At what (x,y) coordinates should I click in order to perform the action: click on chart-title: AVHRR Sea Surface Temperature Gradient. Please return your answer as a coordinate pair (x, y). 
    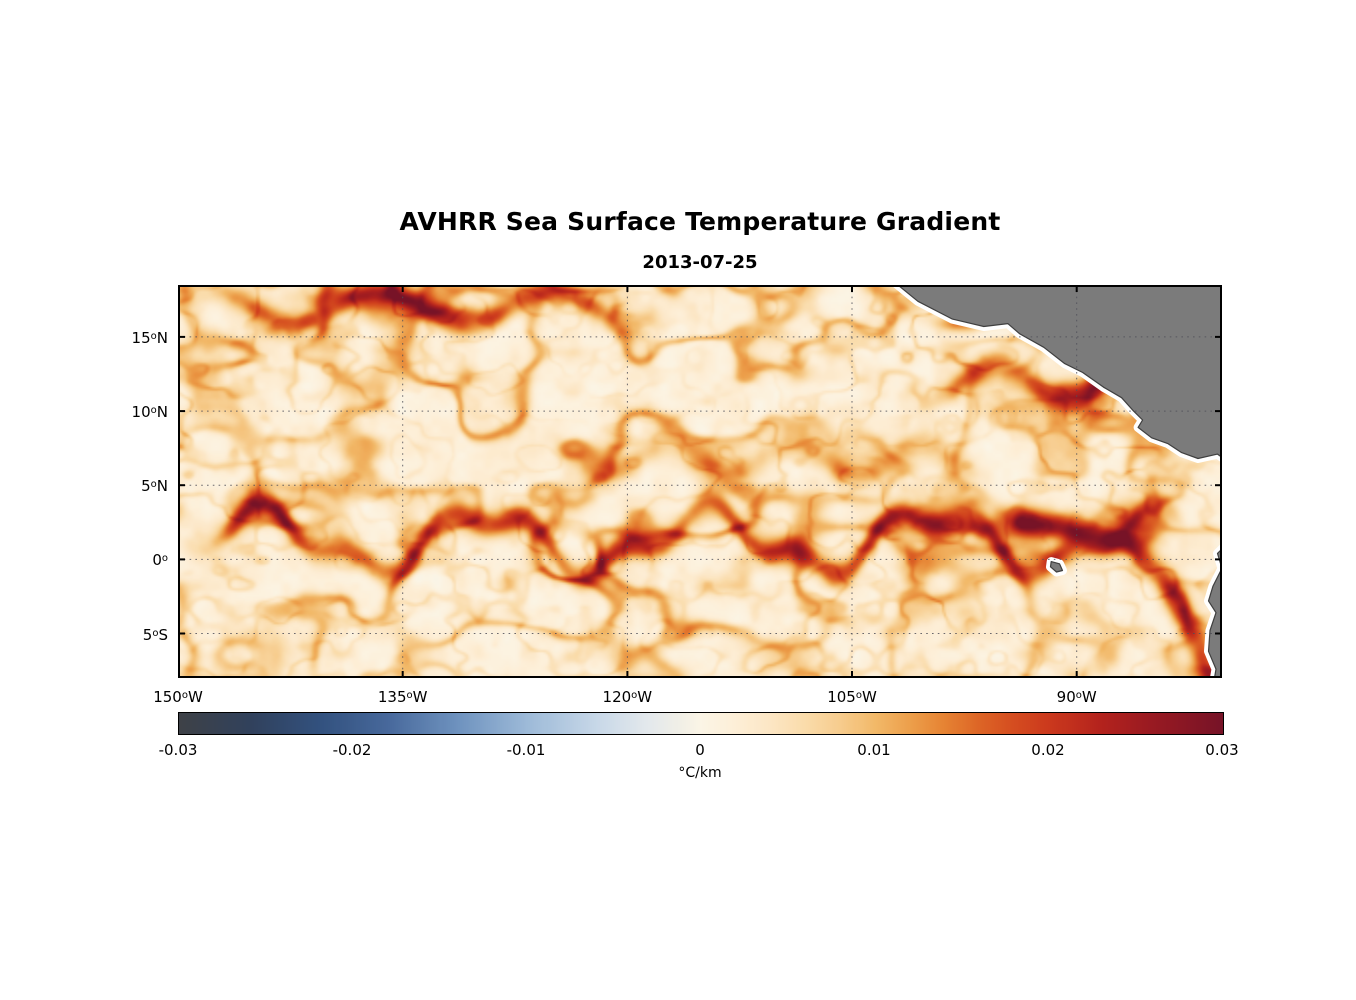
    Looking at the image, I should click on (700, 221).